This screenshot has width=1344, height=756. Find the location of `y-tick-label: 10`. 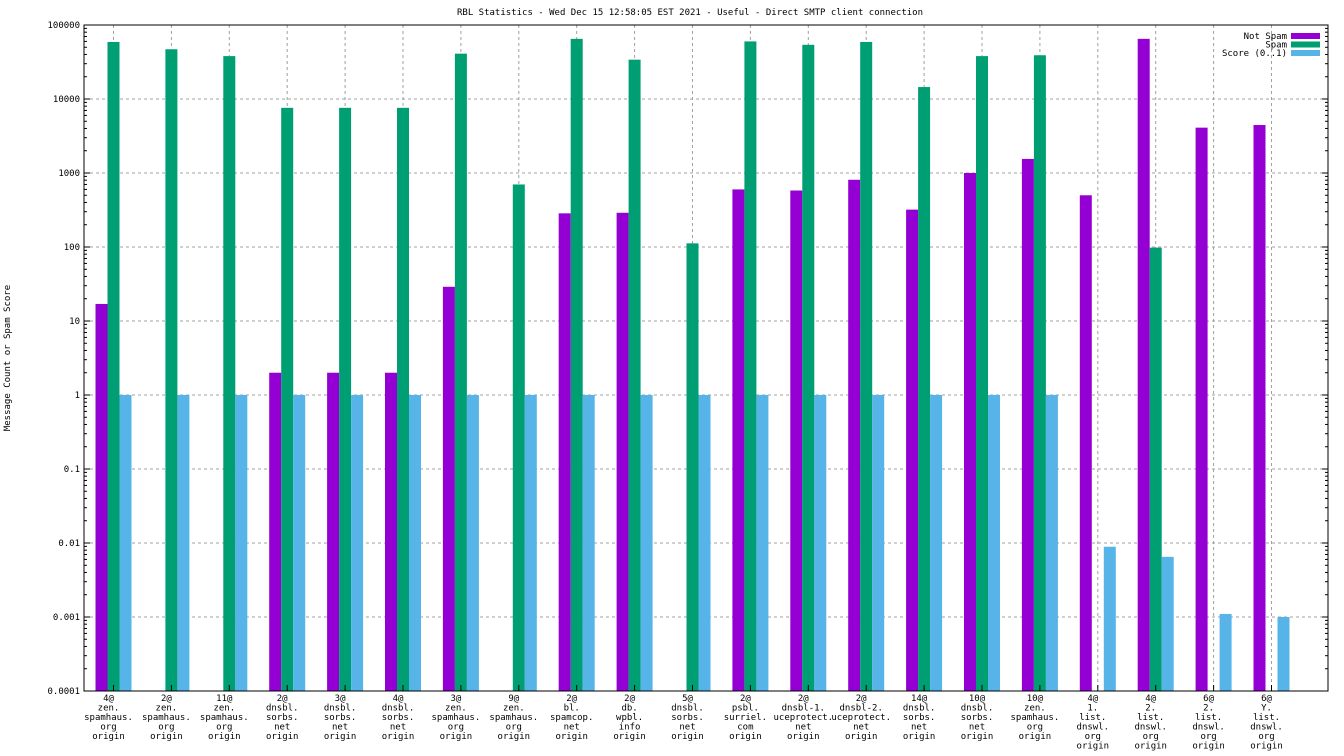

y-tick-label: 10 is located at coordinates (74, 322).